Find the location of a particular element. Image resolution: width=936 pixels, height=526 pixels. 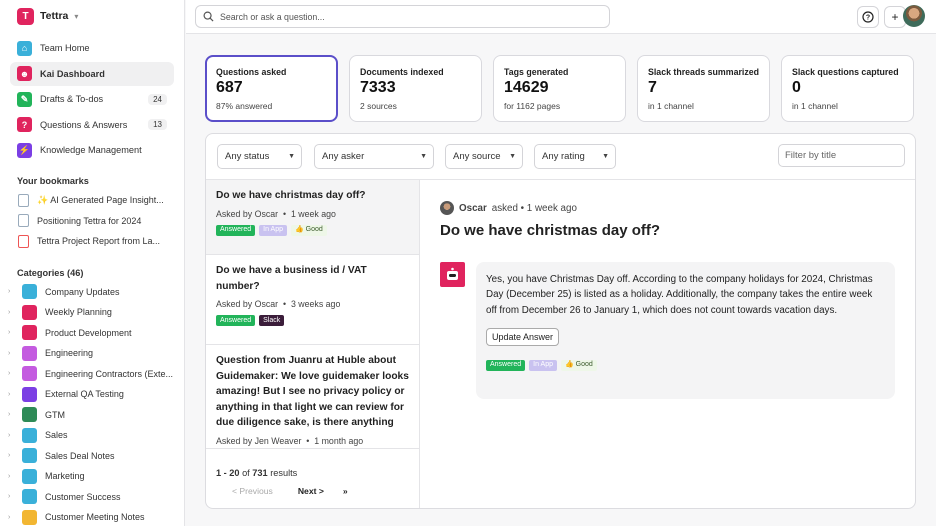

question-time: 1 month ago is located at coordinates (339, 441).